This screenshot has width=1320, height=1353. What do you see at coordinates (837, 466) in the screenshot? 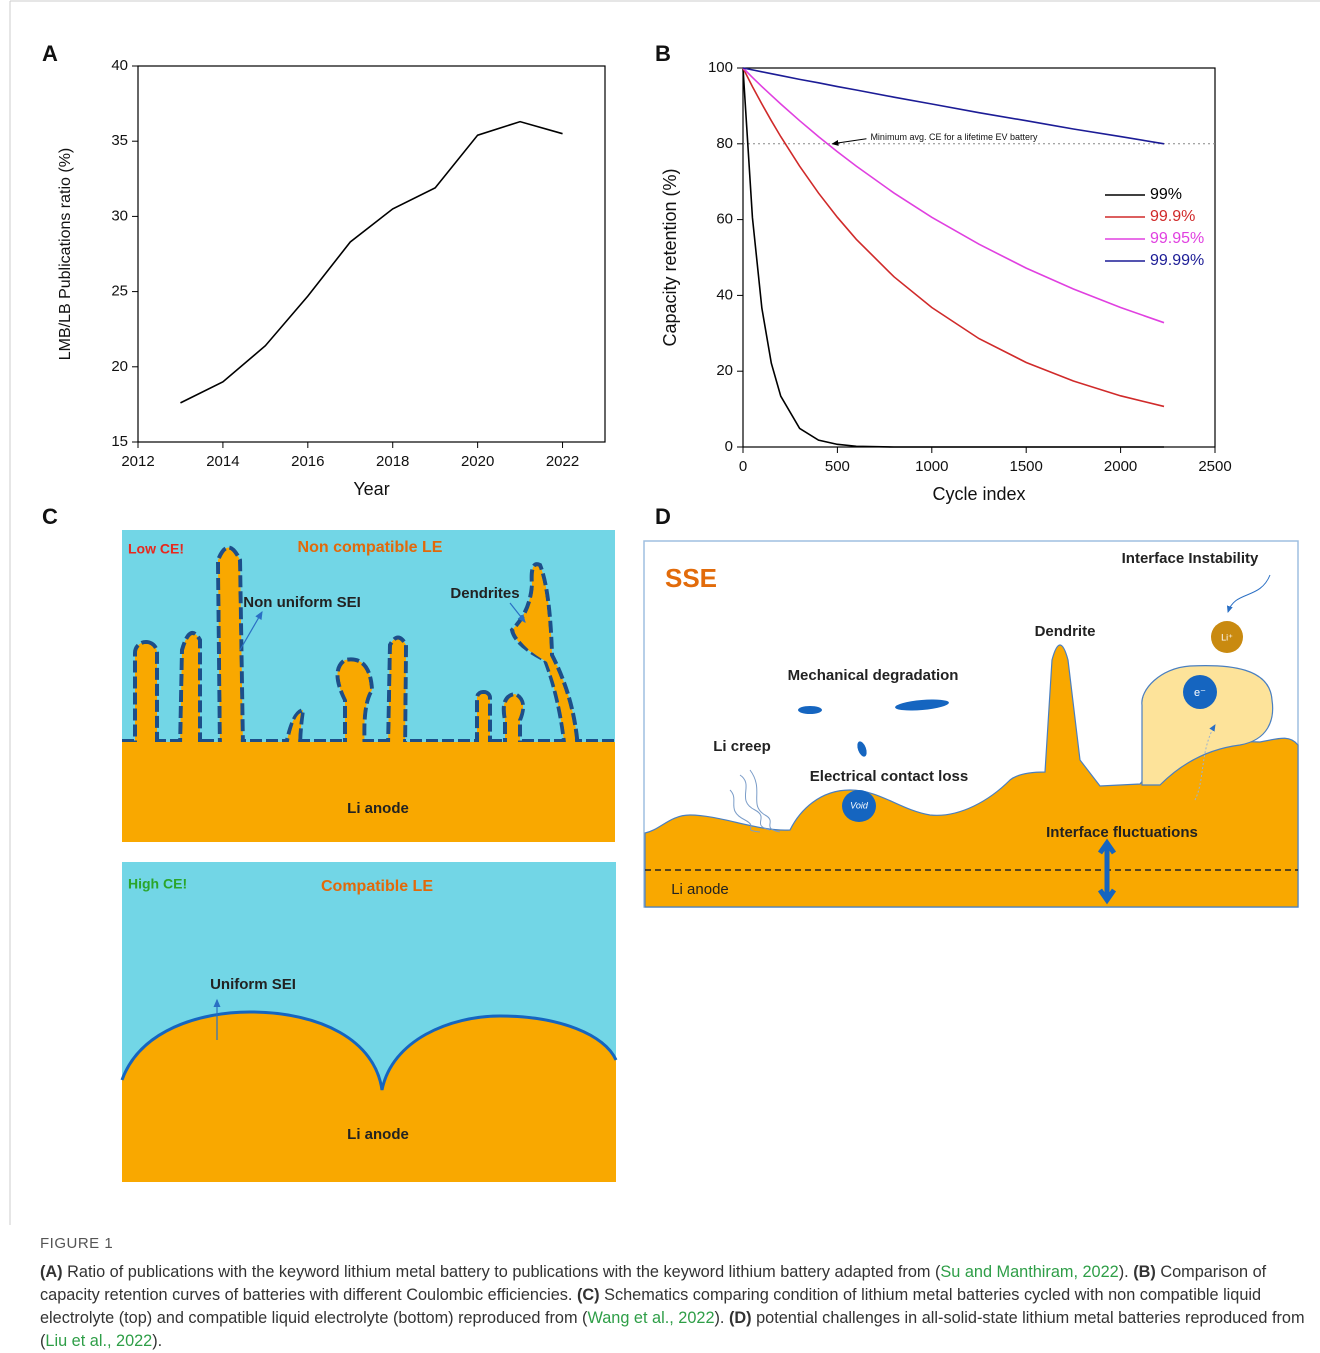
I see `x-tick-label: 500` at bounding box center [837, 466].